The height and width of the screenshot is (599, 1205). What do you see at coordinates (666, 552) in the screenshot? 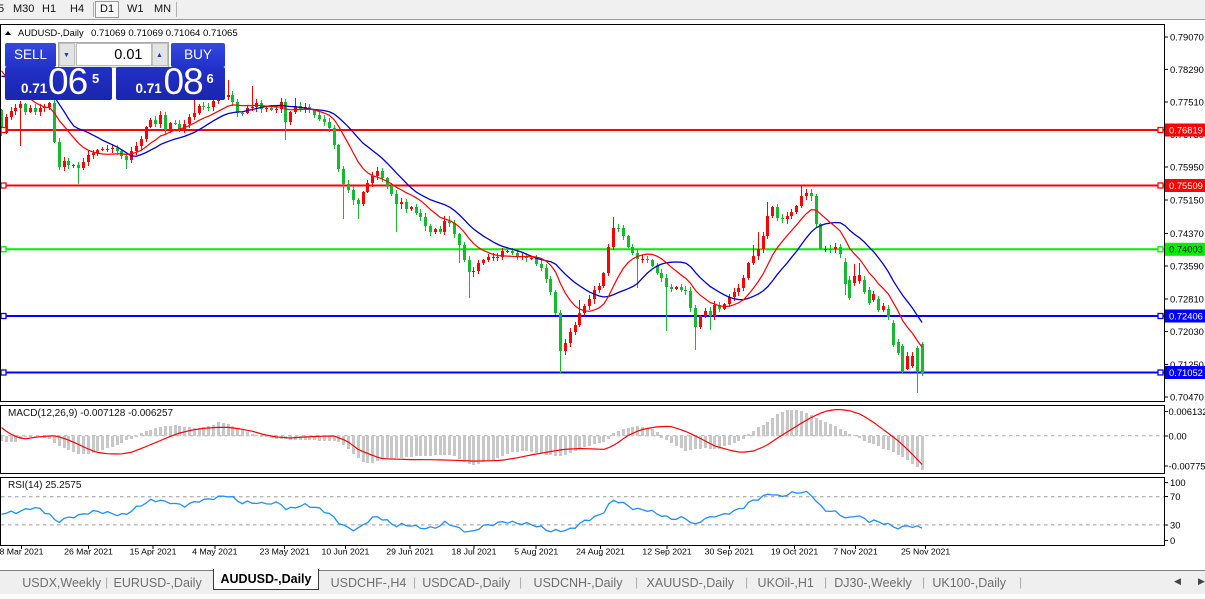
I see `svg-text: 12 Sep 2021` at bounding box center [666, 552].